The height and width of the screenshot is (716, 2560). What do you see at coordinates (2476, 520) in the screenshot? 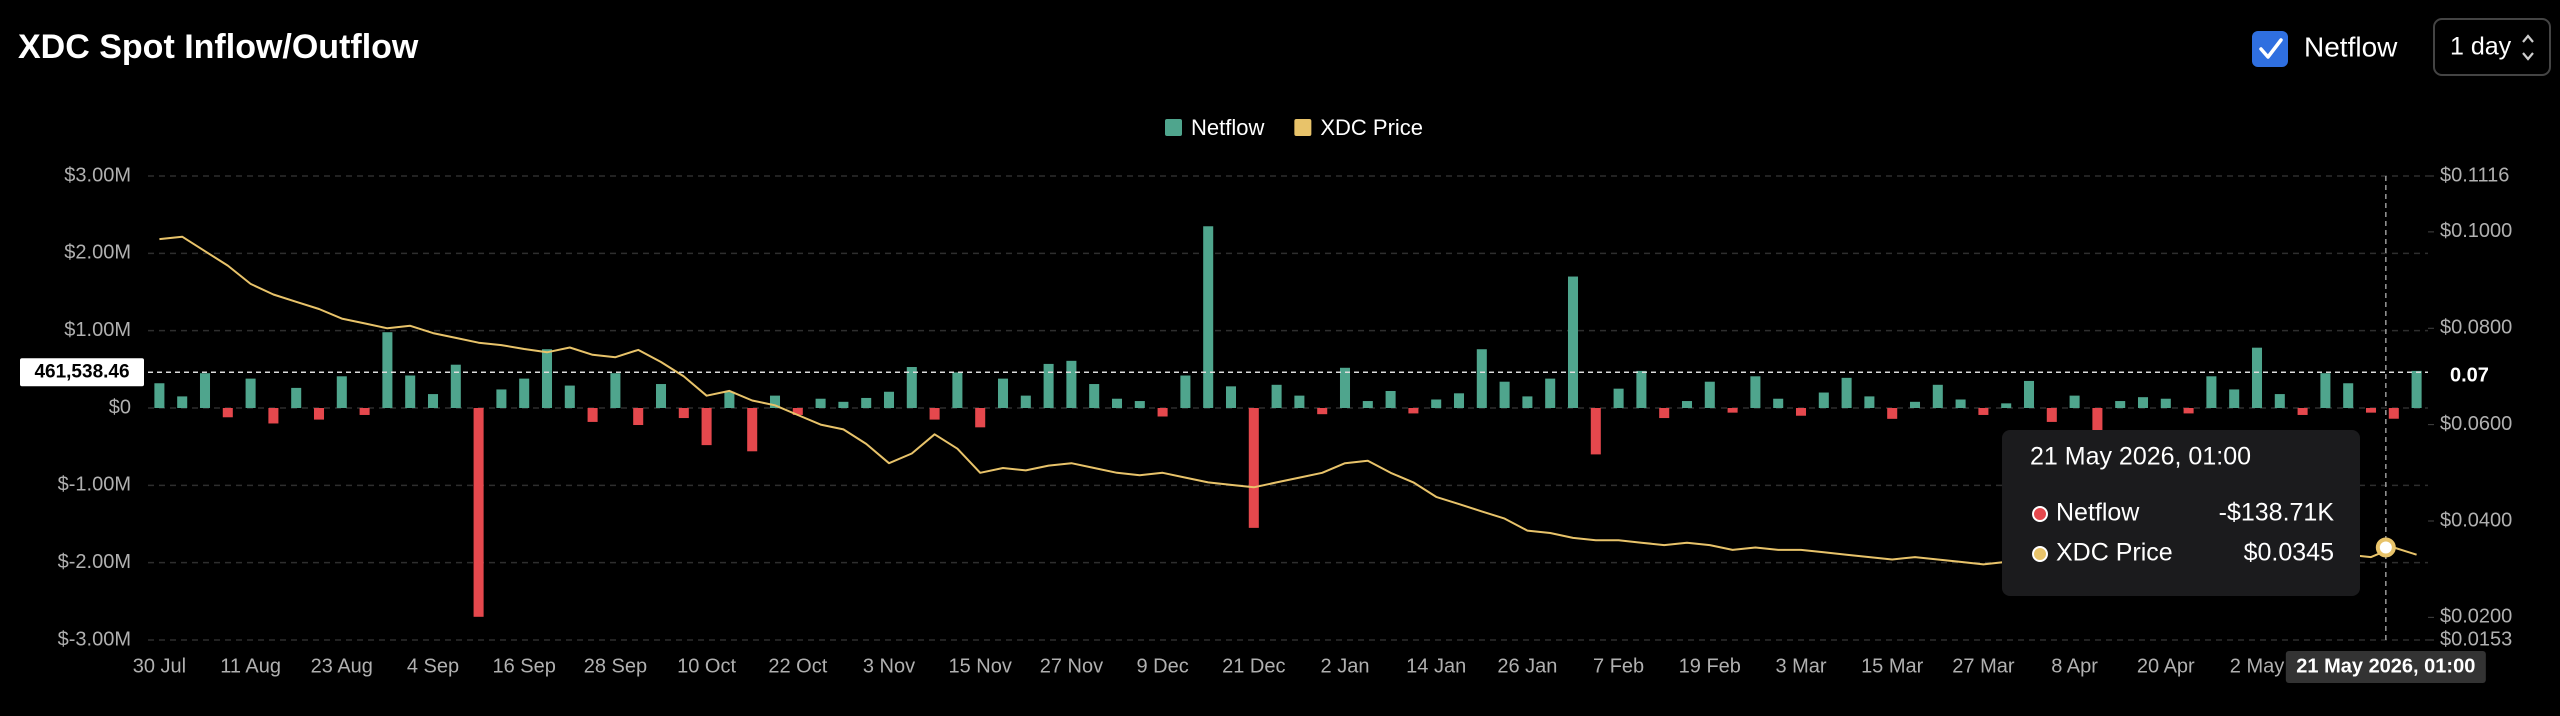
I see `y2-tick-label: $0.0400` at bounding box center [2476, 520].